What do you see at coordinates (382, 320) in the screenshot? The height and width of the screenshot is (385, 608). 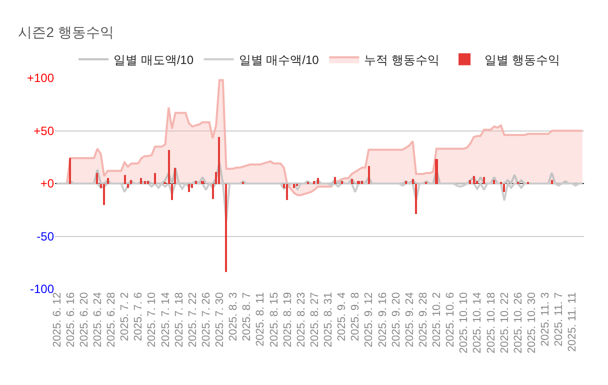 I see `x-tick-label: 2025. 9. 16` at bounding box center [382, 320].